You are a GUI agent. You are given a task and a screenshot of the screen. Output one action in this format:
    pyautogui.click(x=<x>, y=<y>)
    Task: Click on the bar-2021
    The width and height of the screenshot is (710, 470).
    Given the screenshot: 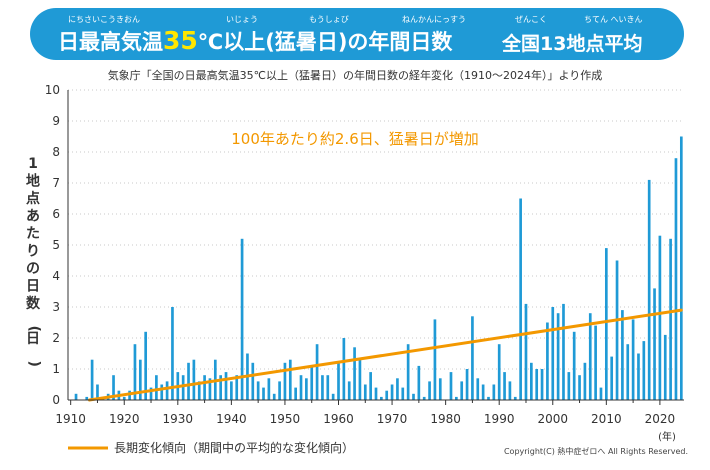 What is the action you would take?
    pyautogui.click(x=665, y=367)
    